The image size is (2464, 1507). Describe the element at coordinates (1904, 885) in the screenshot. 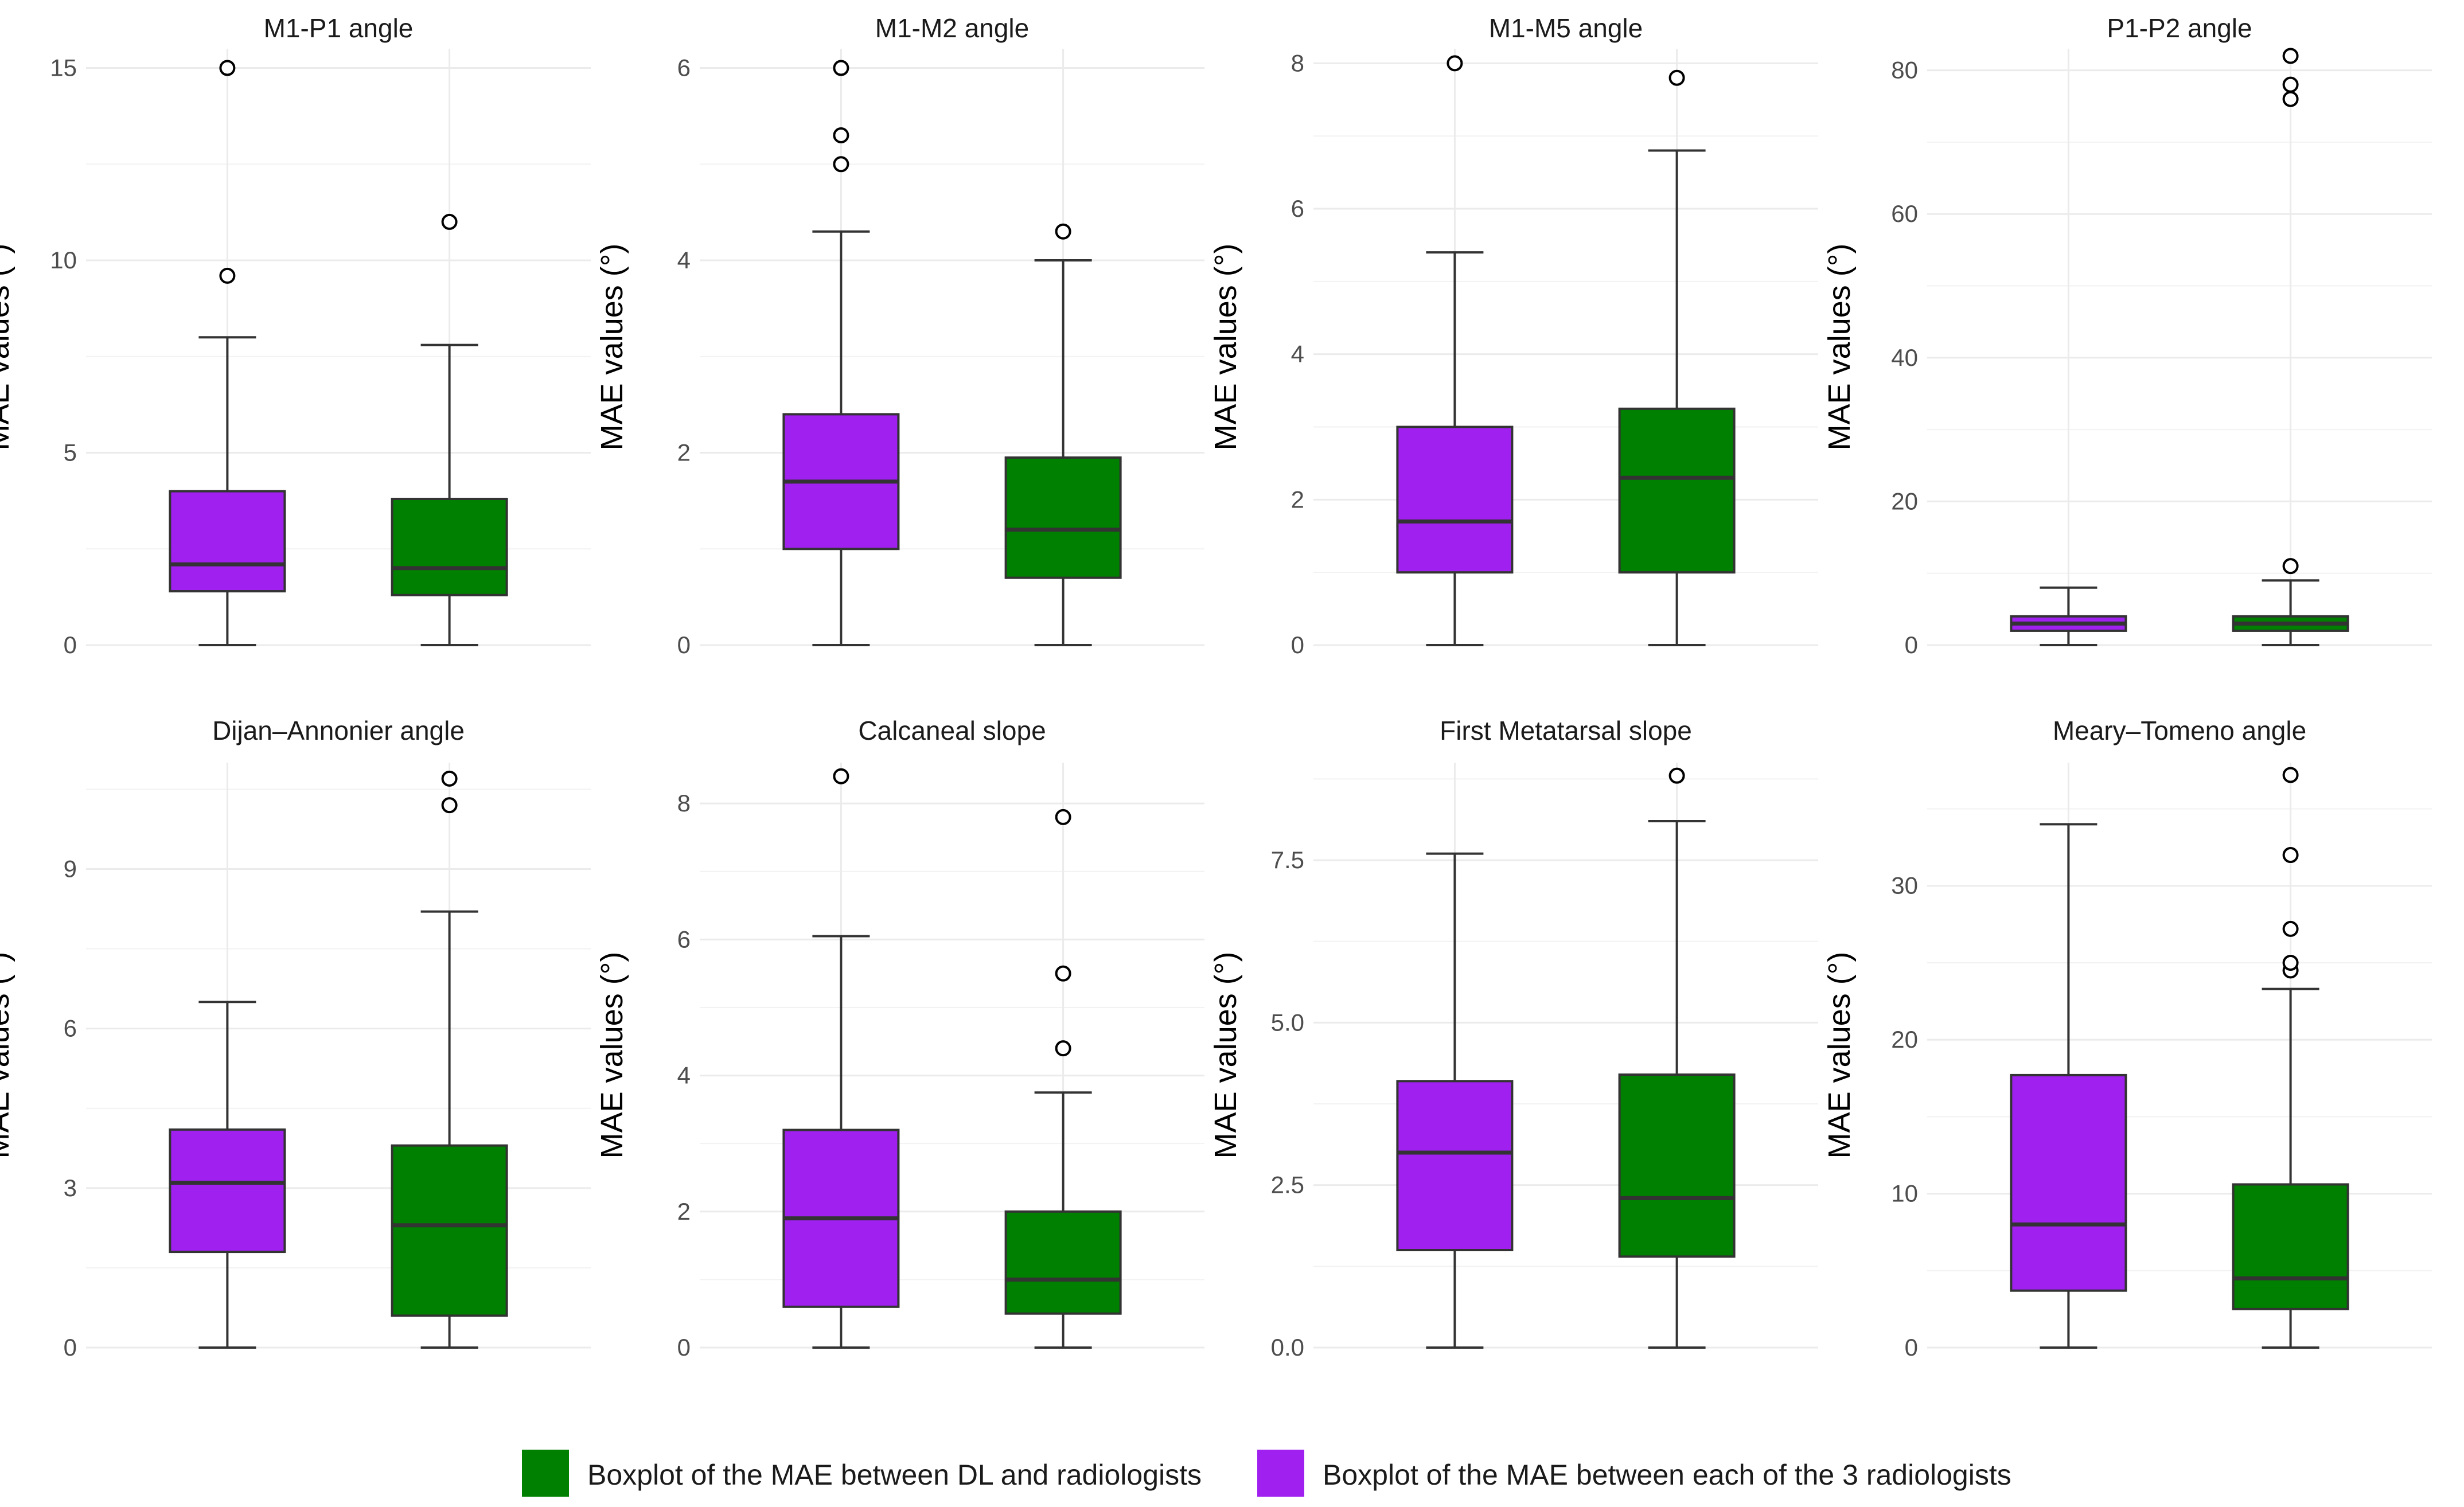

I see `y-tick-label: 30` at that location.